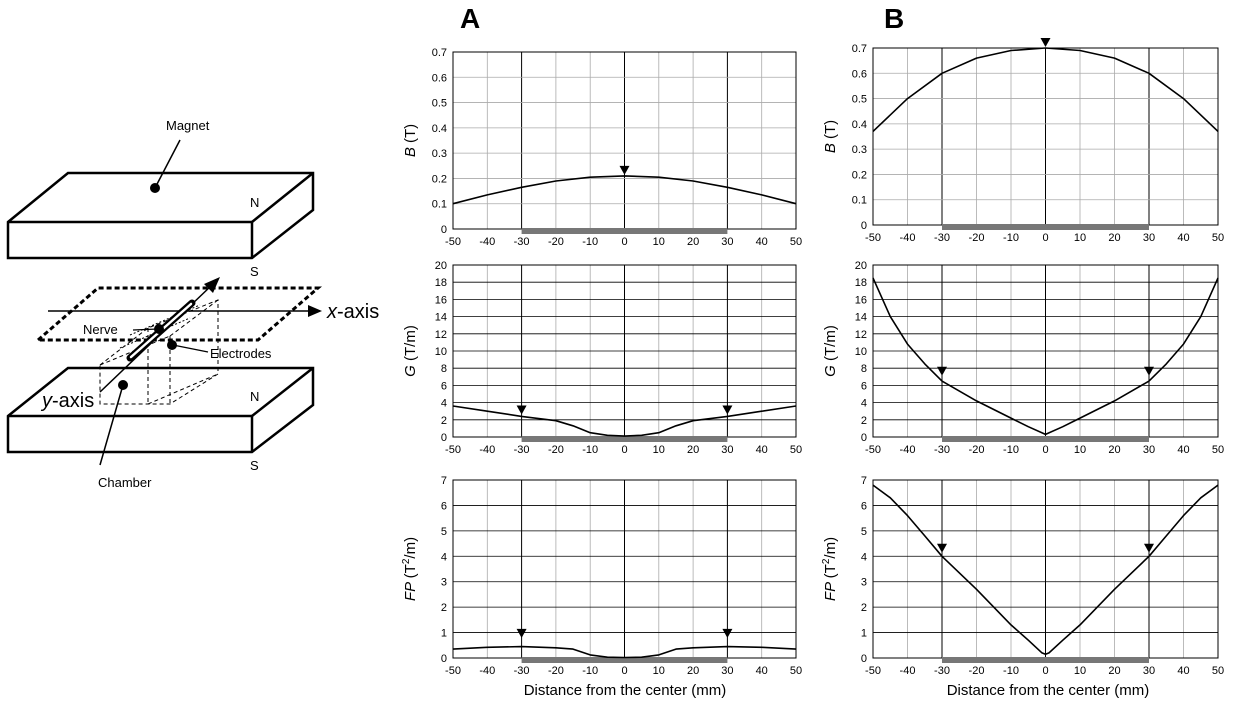 This screenshot has width=1233, height=707. Describe the element at coordinates (444, 481) in the screenshot. I see `y-tick-label: 7` at that location.